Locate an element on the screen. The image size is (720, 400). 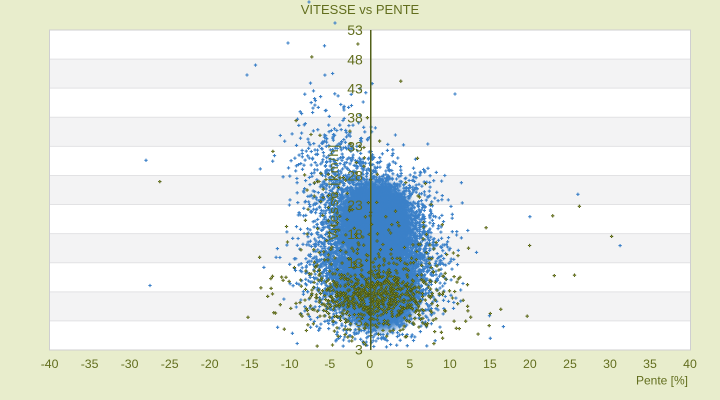
svg-text: 5 is located at coordinates (409, 364).